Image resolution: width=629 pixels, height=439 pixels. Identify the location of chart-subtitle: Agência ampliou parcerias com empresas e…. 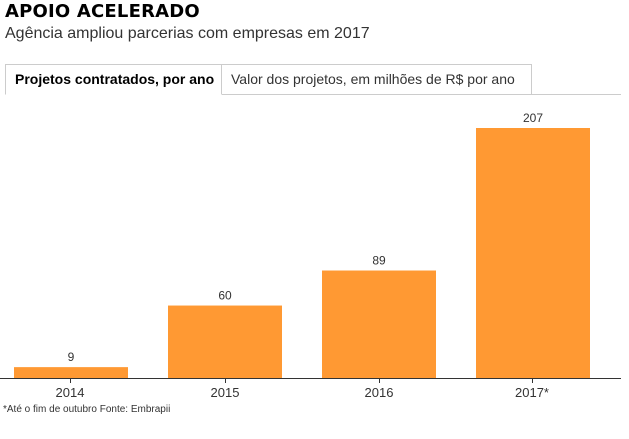
(187, 33).